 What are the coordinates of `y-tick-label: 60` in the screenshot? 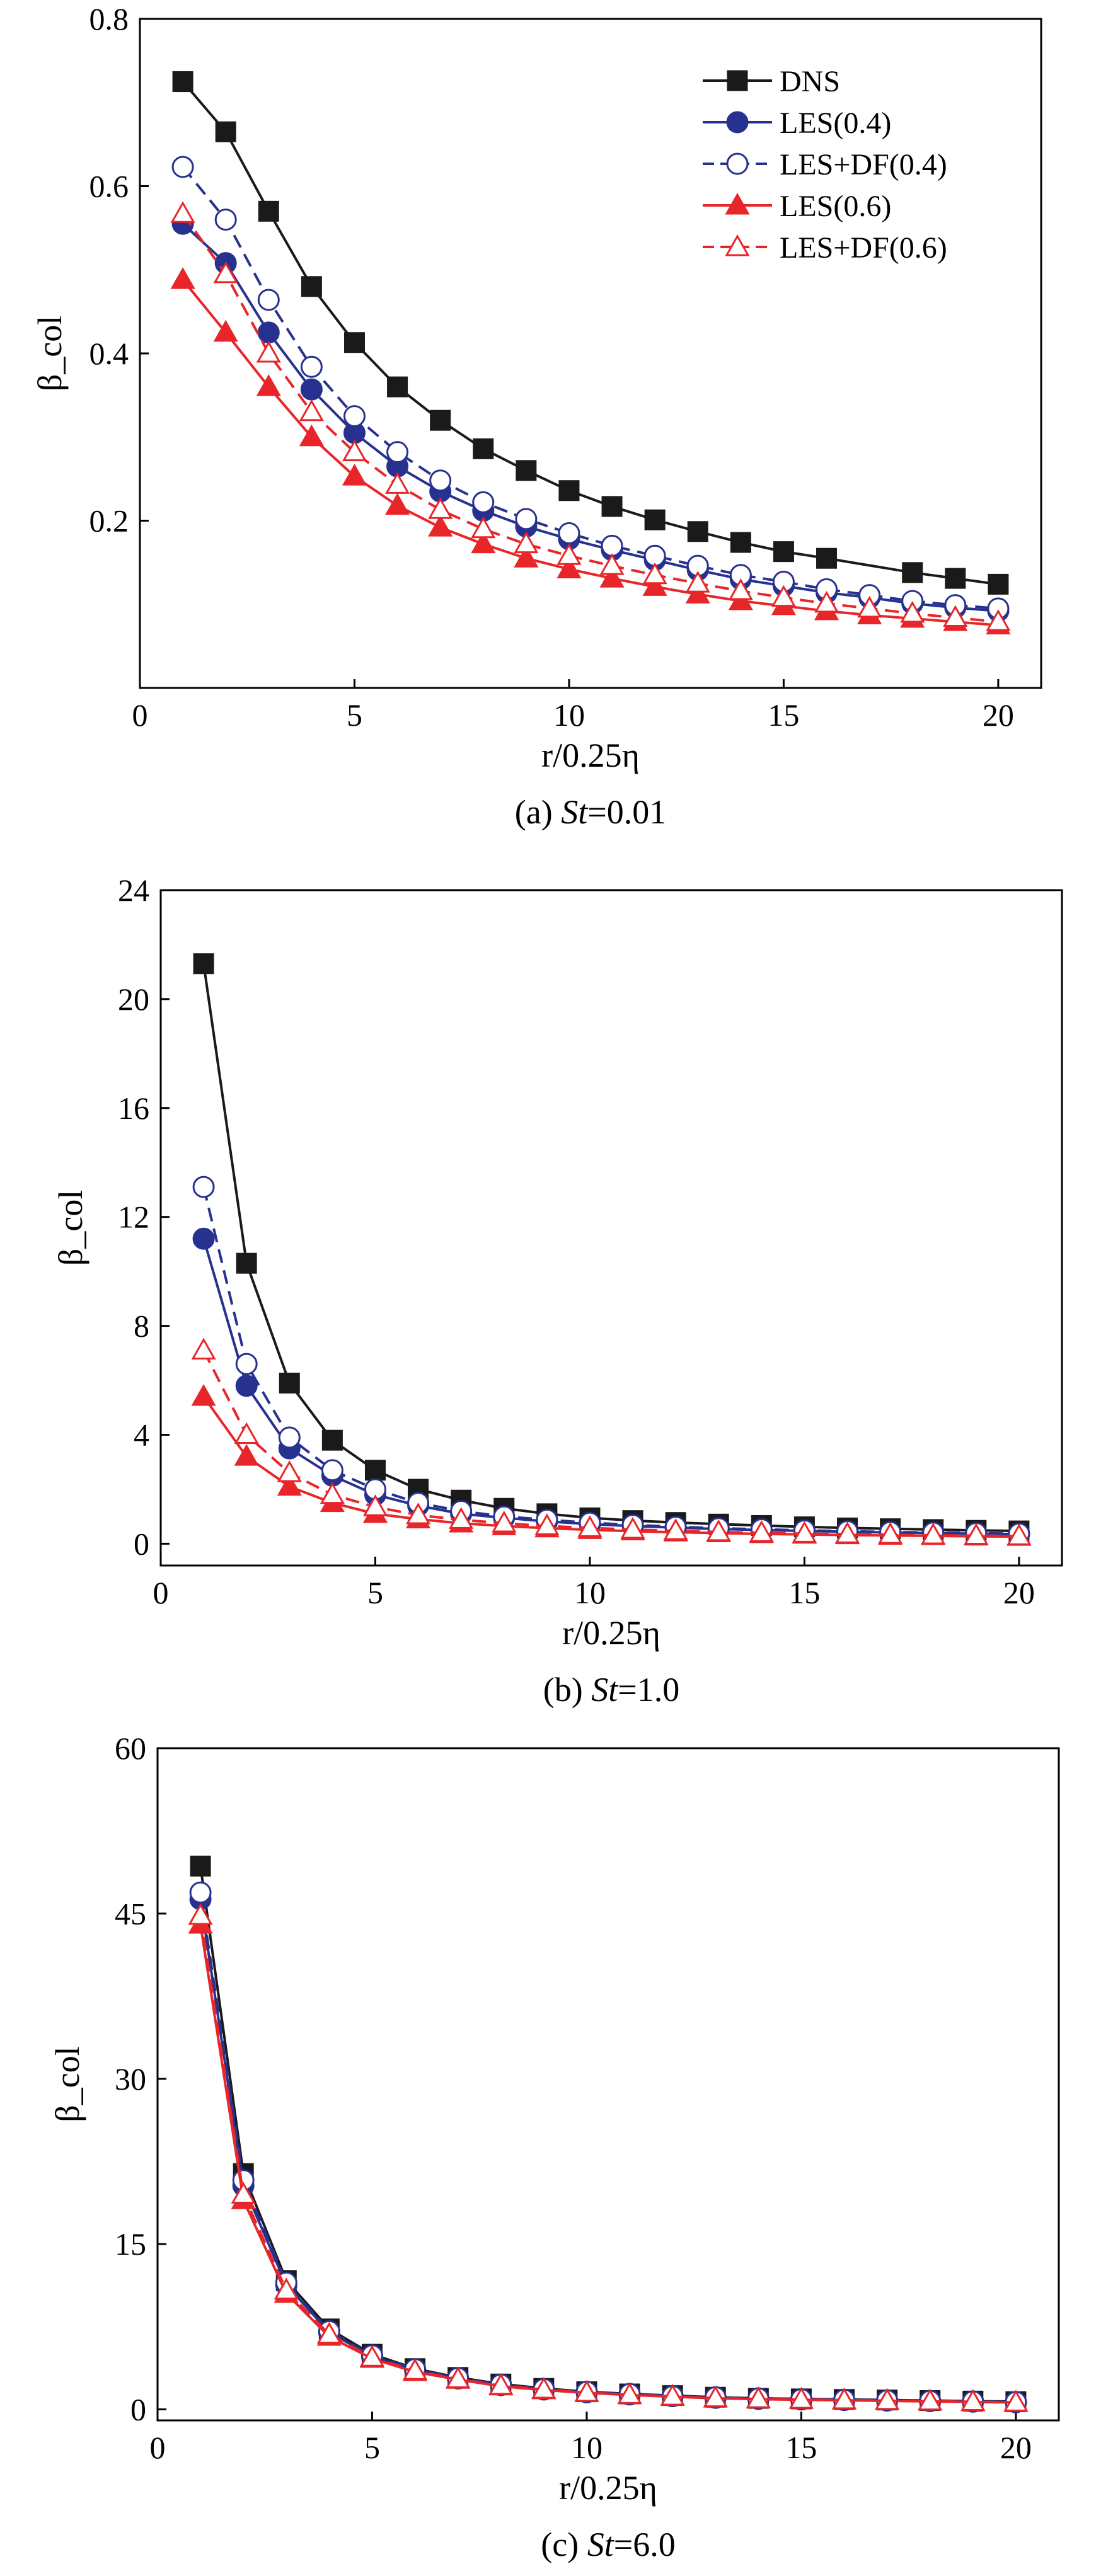 It's located at (130, 1748).